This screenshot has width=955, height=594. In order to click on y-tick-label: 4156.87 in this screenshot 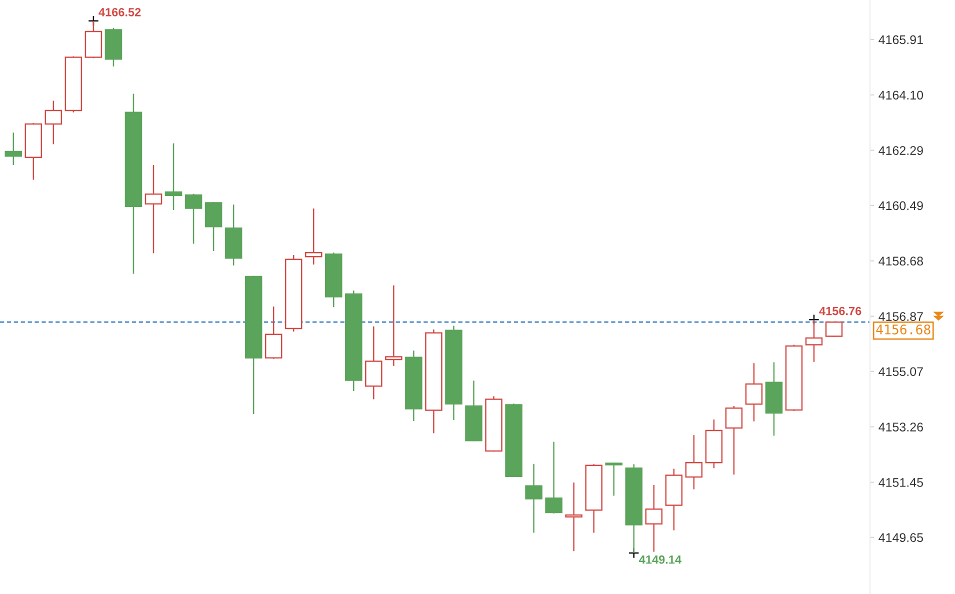, I will do `click(900, 316)`.